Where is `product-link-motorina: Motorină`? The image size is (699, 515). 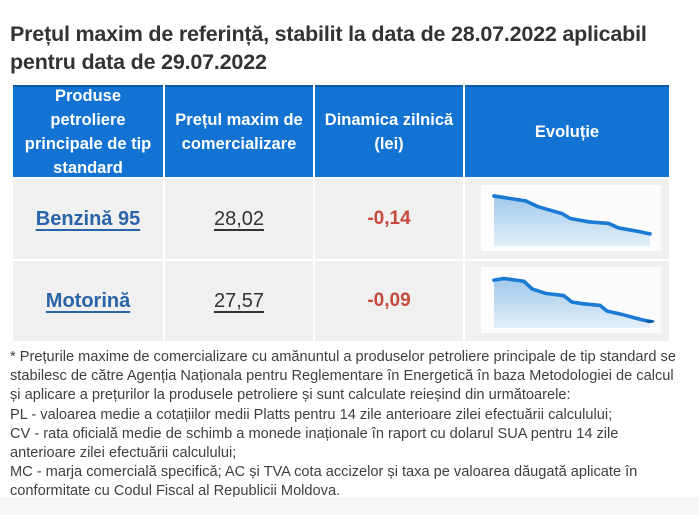 product-link-motorina: Motorină is located at coordinates (88, 300).